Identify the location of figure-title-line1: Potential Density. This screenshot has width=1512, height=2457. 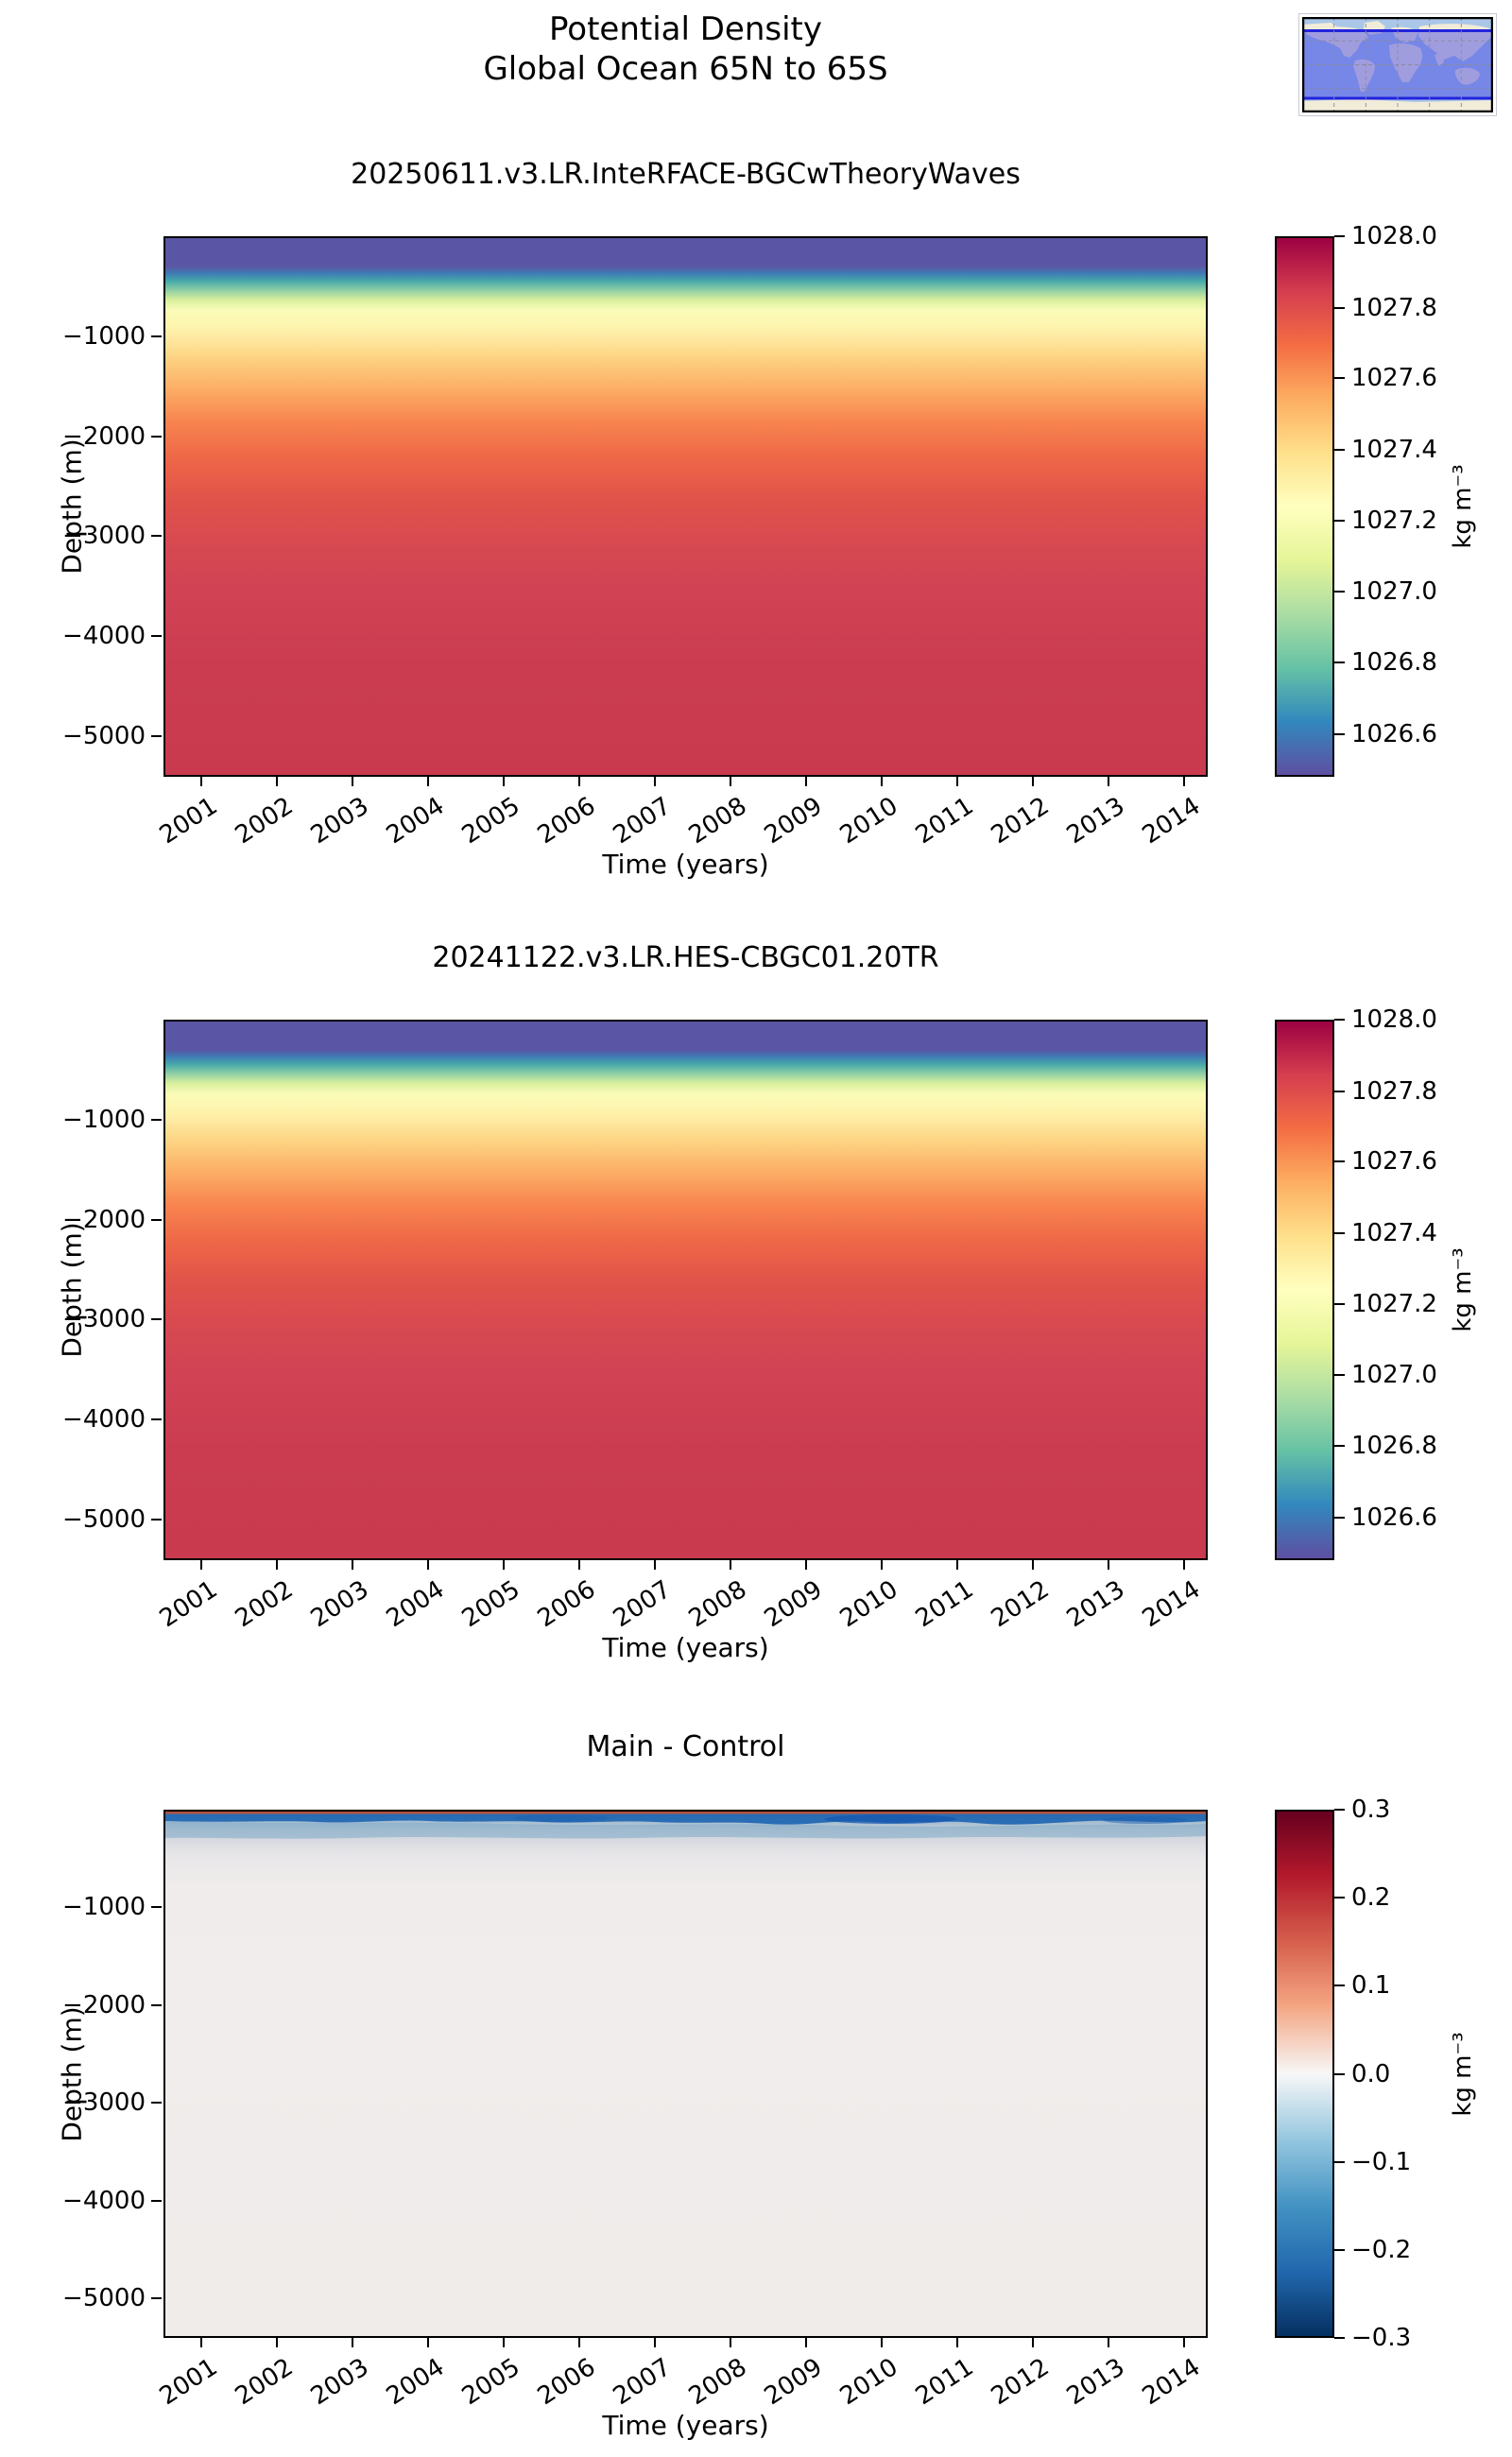
(685, 29).